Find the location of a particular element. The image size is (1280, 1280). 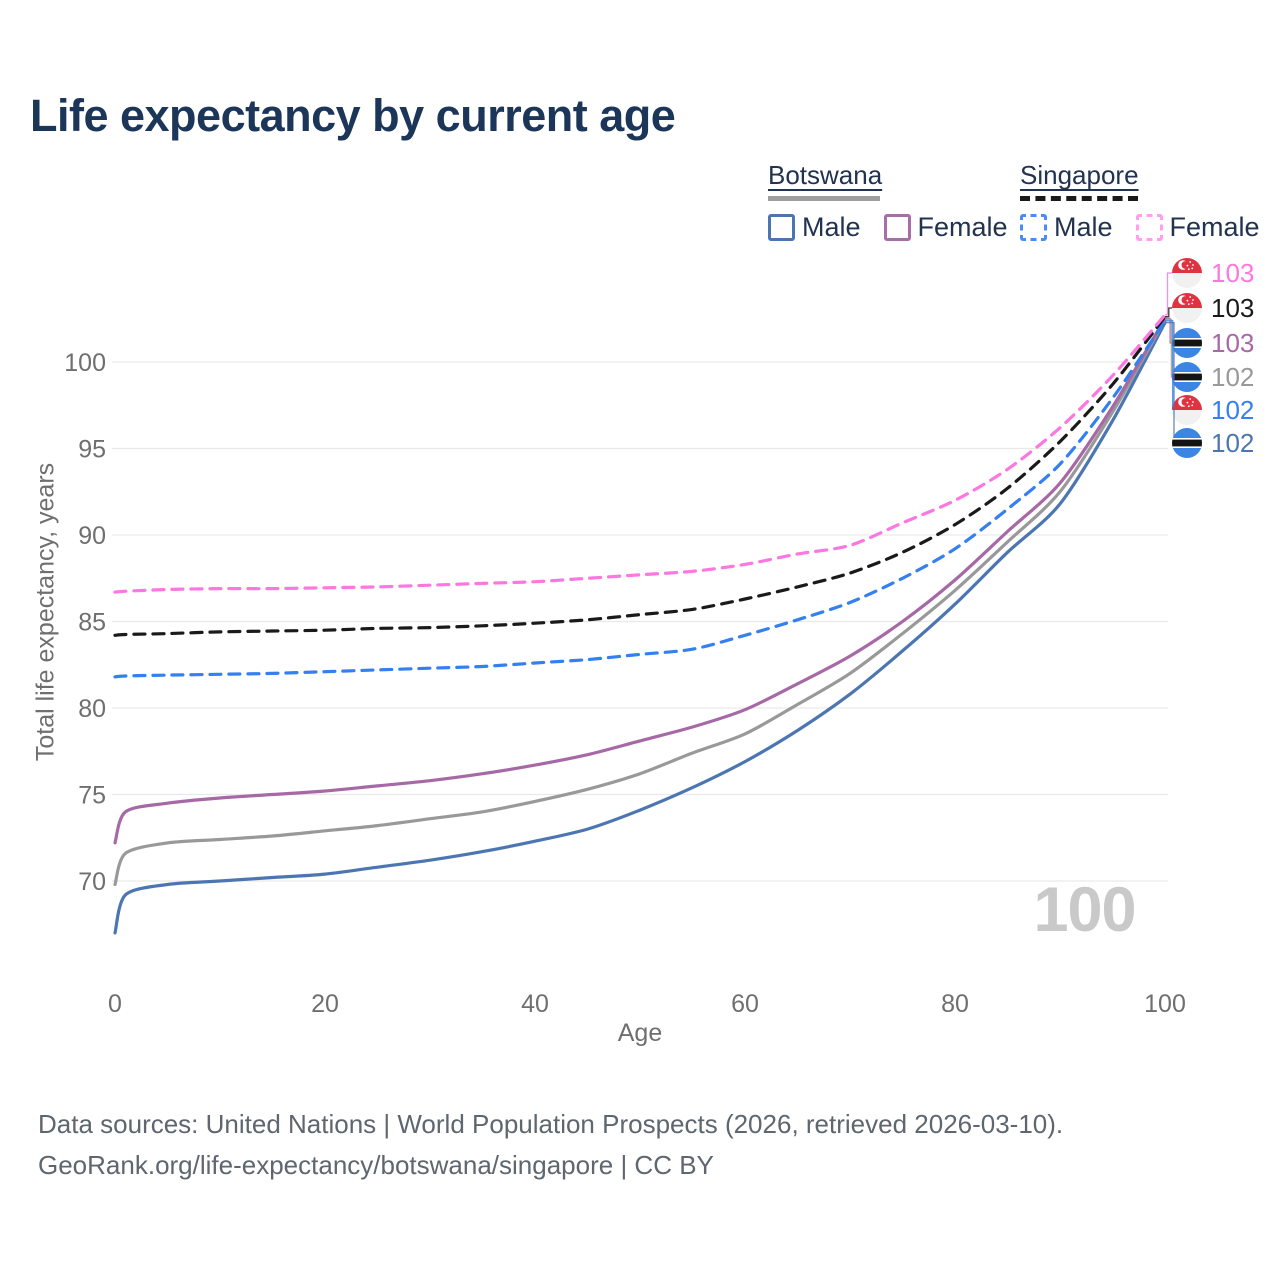

legend-style-bar-singapore-dashed is located at coordinates (1079, 198).